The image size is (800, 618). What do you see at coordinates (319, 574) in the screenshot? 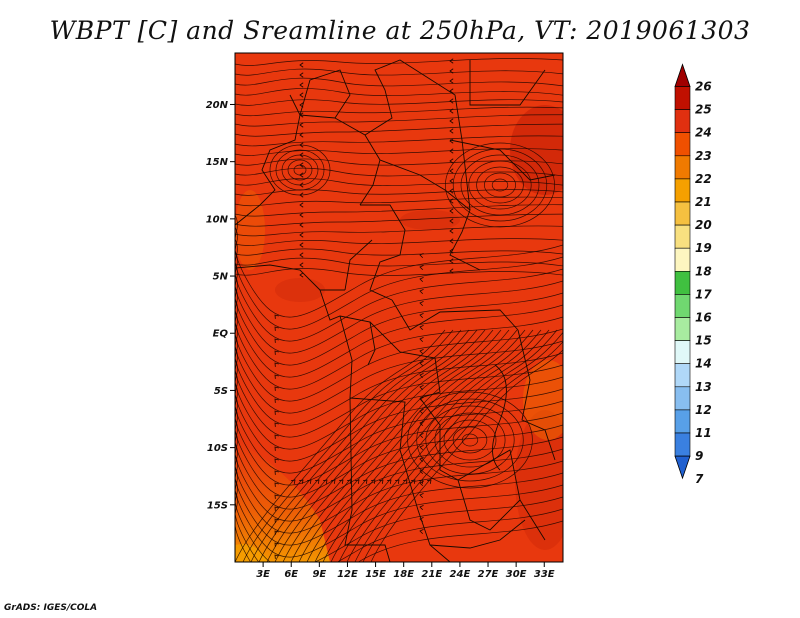
I see `lon-tick-label: 9E` at bounding box center [319, 574].